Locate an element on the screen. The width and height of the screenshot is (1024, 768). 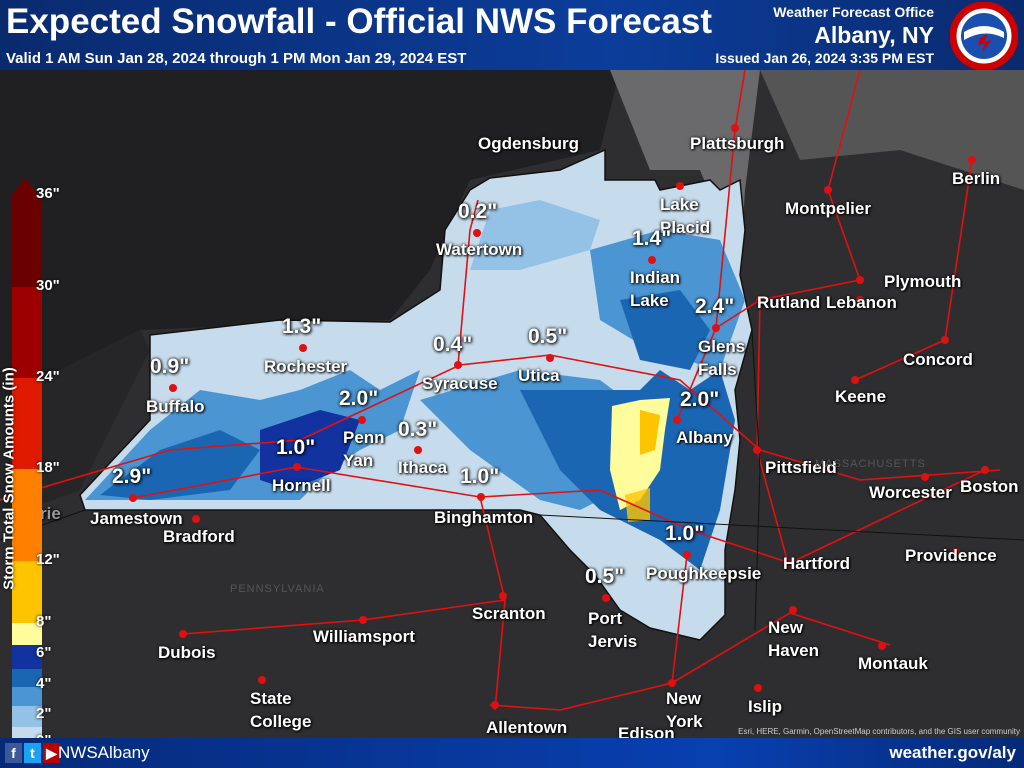
legend-colorbar is located at coordinates (27, 460).